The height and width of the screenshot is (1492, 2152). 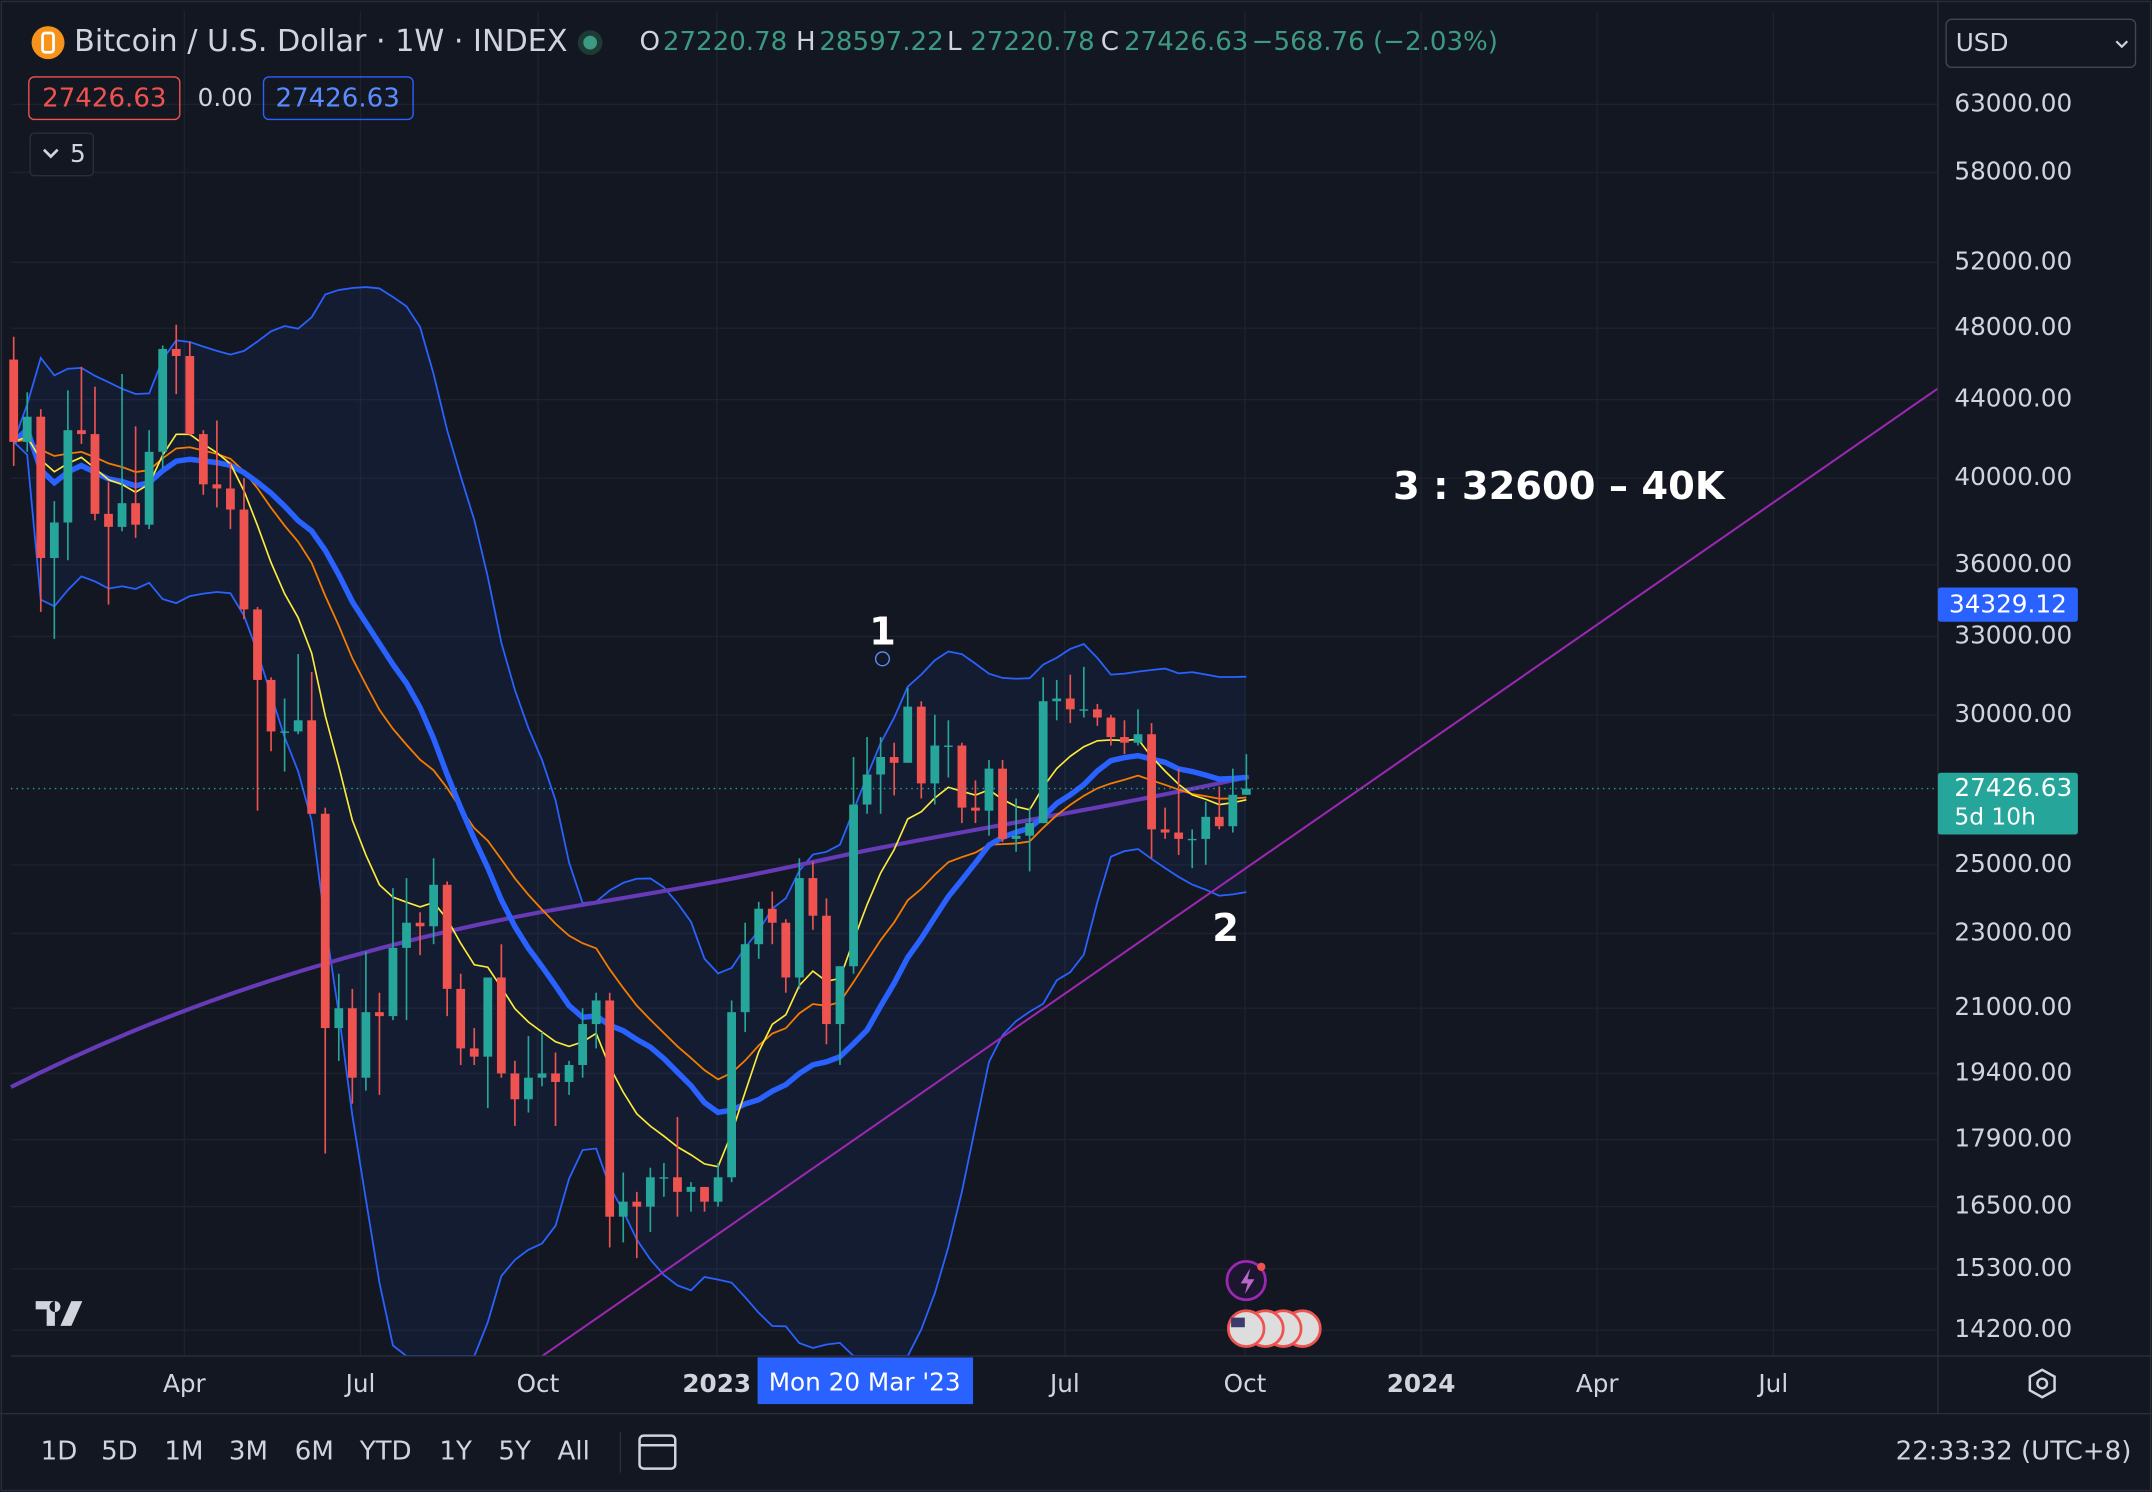 I want to click on timeframe-button: YTD, so click(x=385, y=1452).